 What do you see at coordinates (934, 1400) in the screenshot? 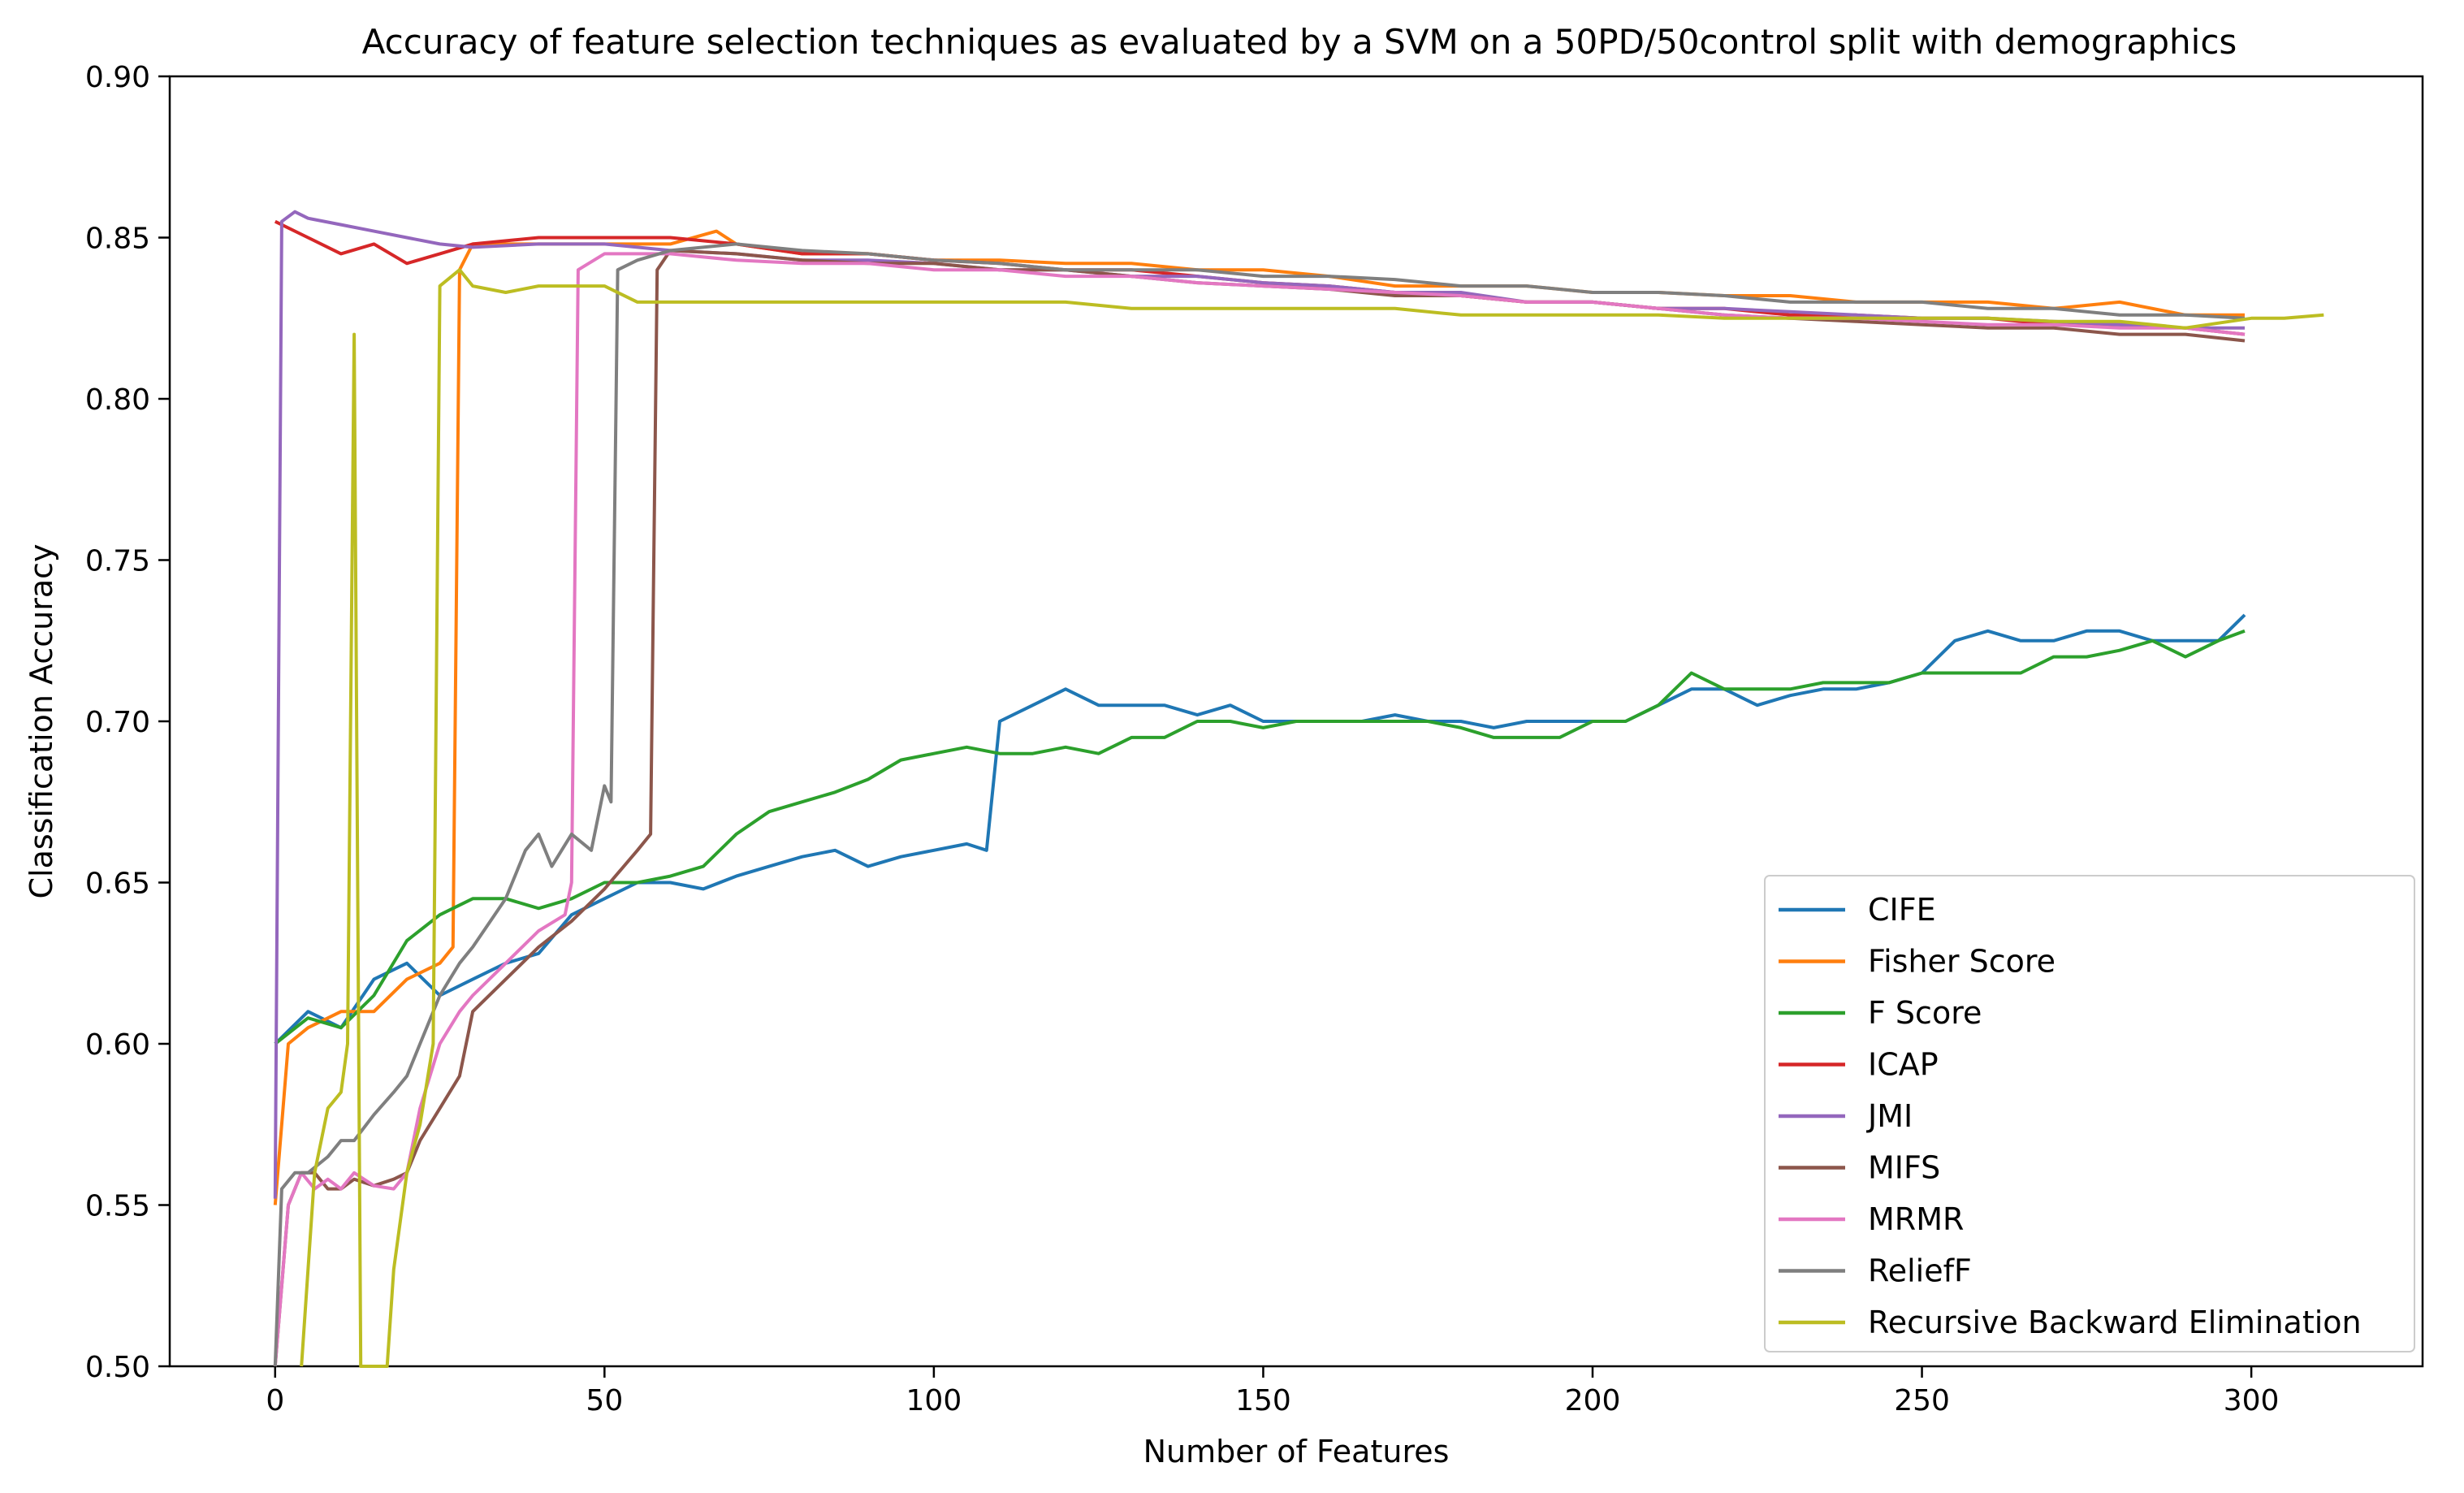
I see `x-tick-label: 100` at bounding box center [934, 1400].